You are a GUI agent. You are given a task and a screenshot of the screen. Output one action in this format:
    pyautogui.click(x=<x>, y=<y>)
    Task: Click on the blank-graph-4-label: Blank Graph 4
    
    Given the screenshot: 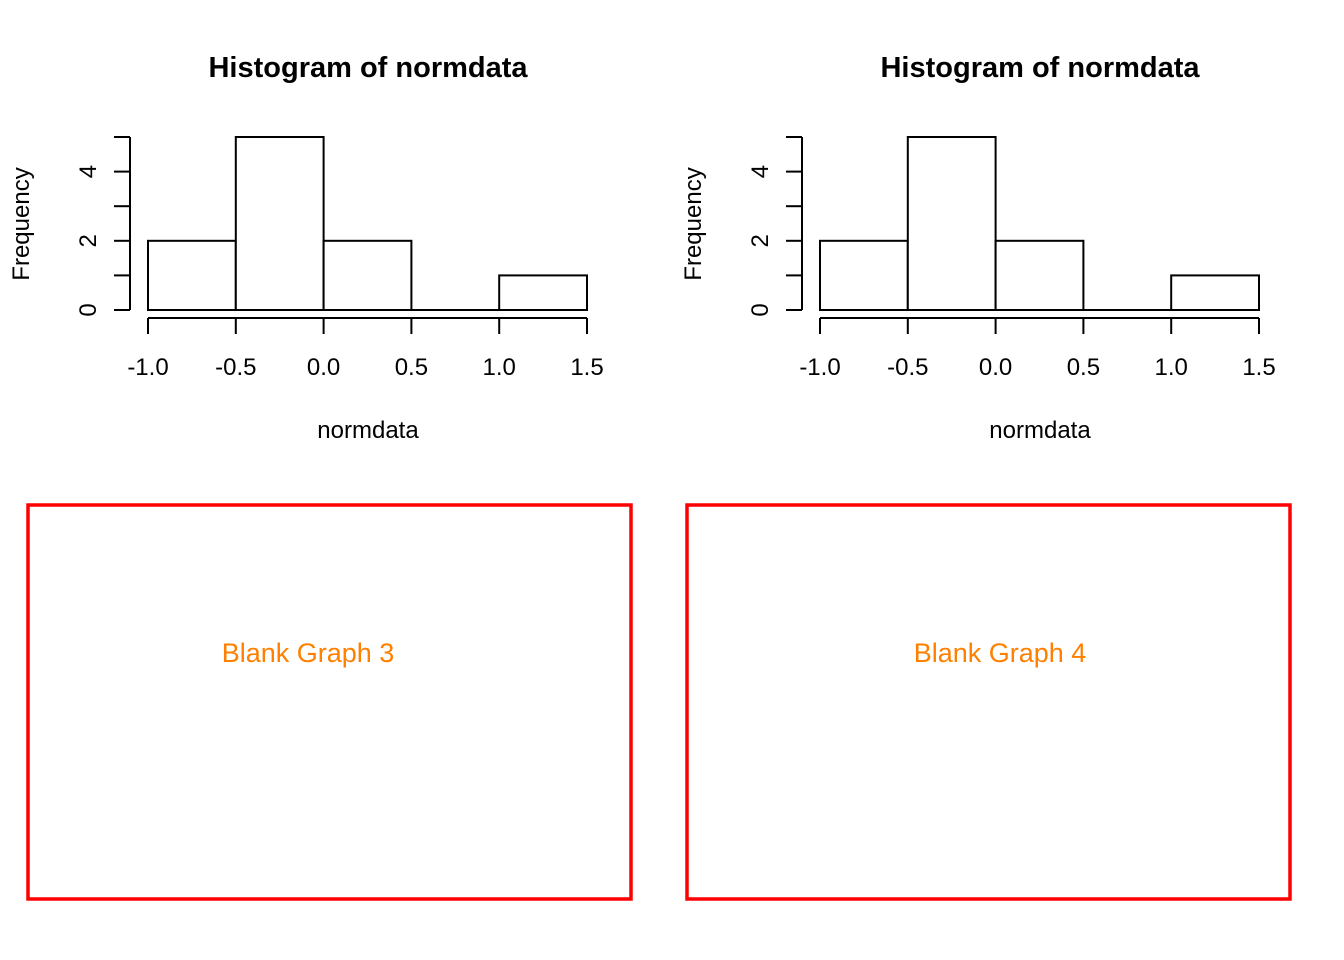 What is the action you would take?
    pyautogui.click(x=1000, y=653)
    